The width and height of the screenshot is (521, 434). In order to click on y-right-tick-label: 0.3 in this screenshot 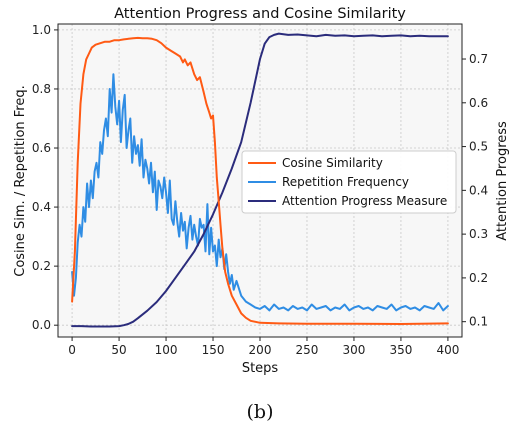, I will do `click(478, 234)`.